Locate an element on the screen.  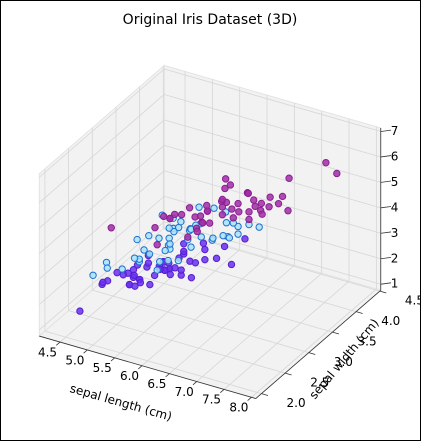
z-tick-label: 1 is located at coordinates (395, 284).